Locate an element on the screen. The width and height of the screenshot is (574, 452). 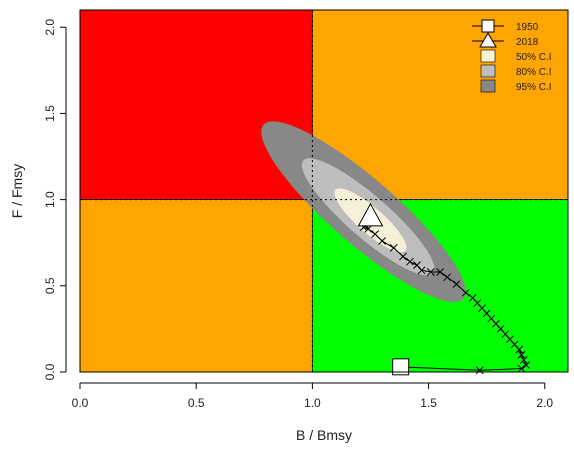
legend-entry: 80% C.I is located at coordinates (516, 71).